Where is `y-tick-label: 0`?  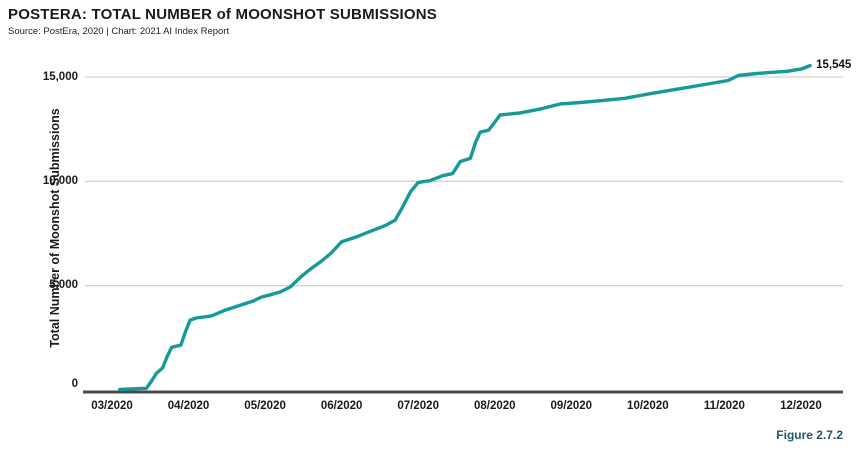
y-tick-label: 0 is located at coordinates (74, 383).